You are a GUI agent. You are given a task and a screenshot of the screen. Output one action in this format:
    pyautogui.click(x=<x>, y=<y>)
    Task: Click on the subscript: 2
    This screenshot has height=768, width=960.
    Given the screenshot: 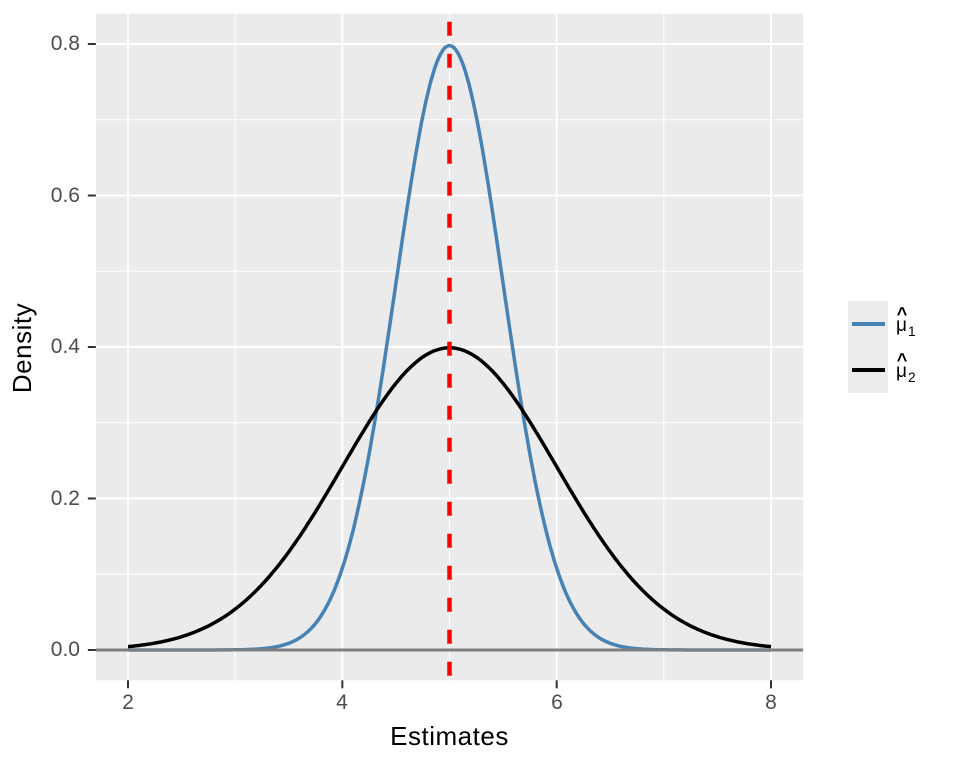 What is the action you would take?
    pyautogui.click(x=911, y=377)
    